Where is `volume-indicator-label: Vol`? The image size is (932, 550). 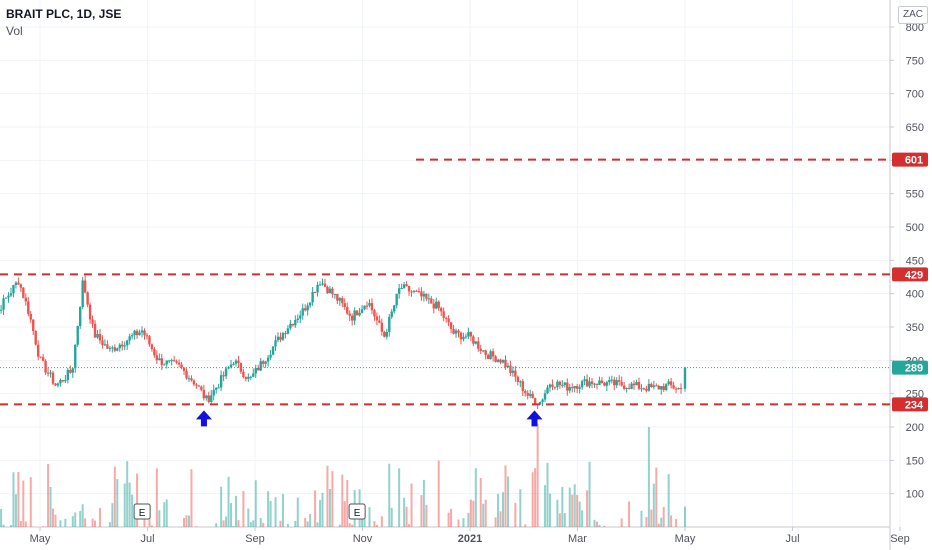
volume-indicator-label: Vol is located at coordinates (14, 31).